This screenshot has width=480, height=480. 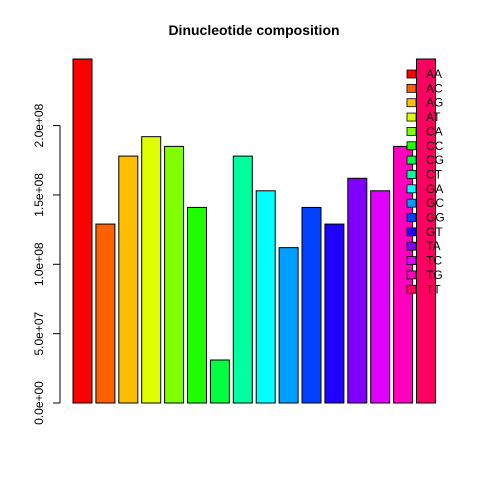 I want to click on bar-aa, so click(x=82, y=231).